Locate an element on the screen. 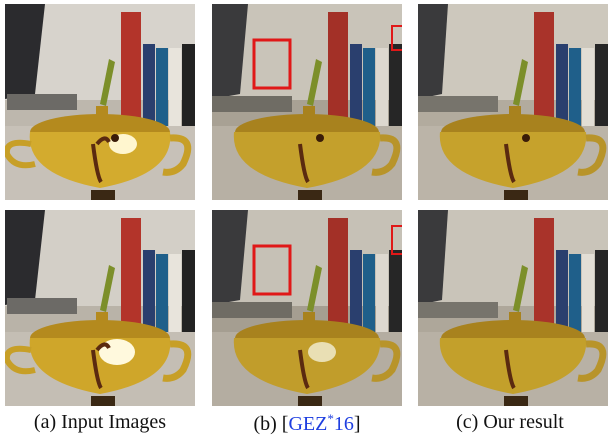 The width and height of the screenshot is (608, 436). gez16-image-bottom is located at coordinates (307, 308).